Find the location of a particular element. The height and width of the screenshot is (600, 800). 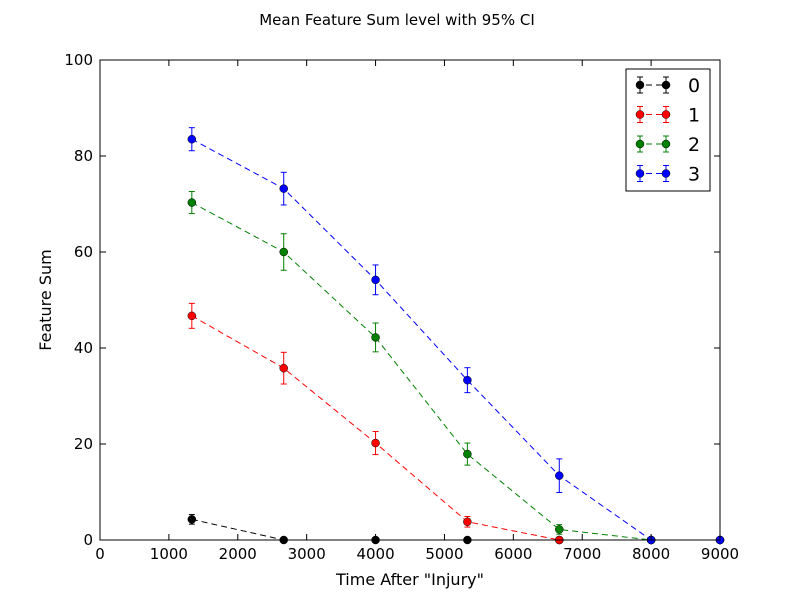

legend-item: 1 is located at coordinates (667, 116).